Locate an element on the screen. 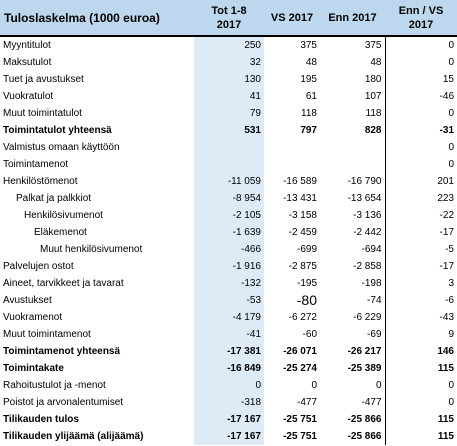 The height and width of the screenshot is (446, 457). cell-vs: 375 is located at coordinates (308, 45).